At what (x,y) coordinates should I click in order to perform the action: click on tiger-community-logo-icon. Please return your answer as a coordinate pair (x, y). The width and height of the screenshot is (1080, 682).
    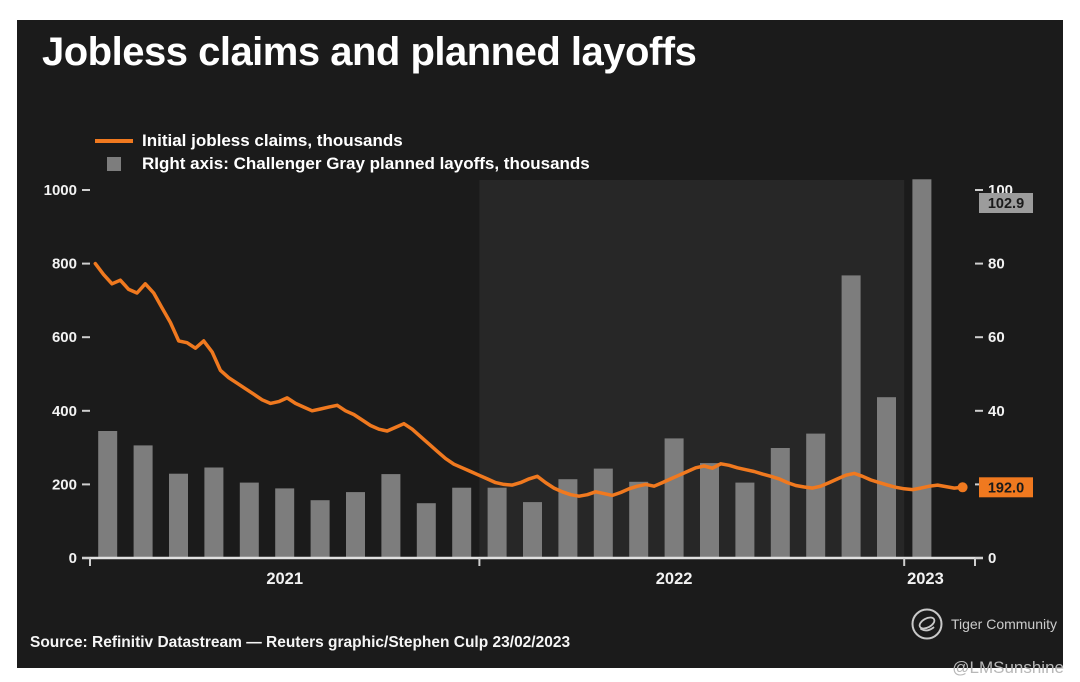
    Looking at the image, I should click on (927, 624).